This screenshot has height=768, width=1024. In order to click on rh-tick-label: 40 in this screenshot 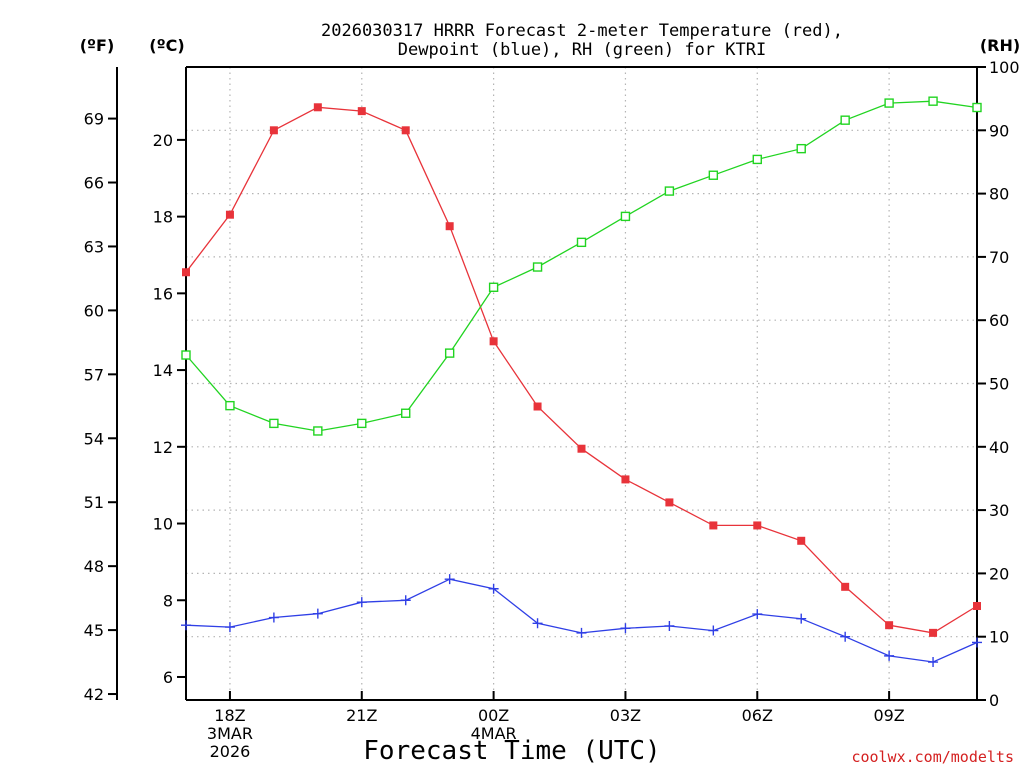, I will do `click(999, 447)`.